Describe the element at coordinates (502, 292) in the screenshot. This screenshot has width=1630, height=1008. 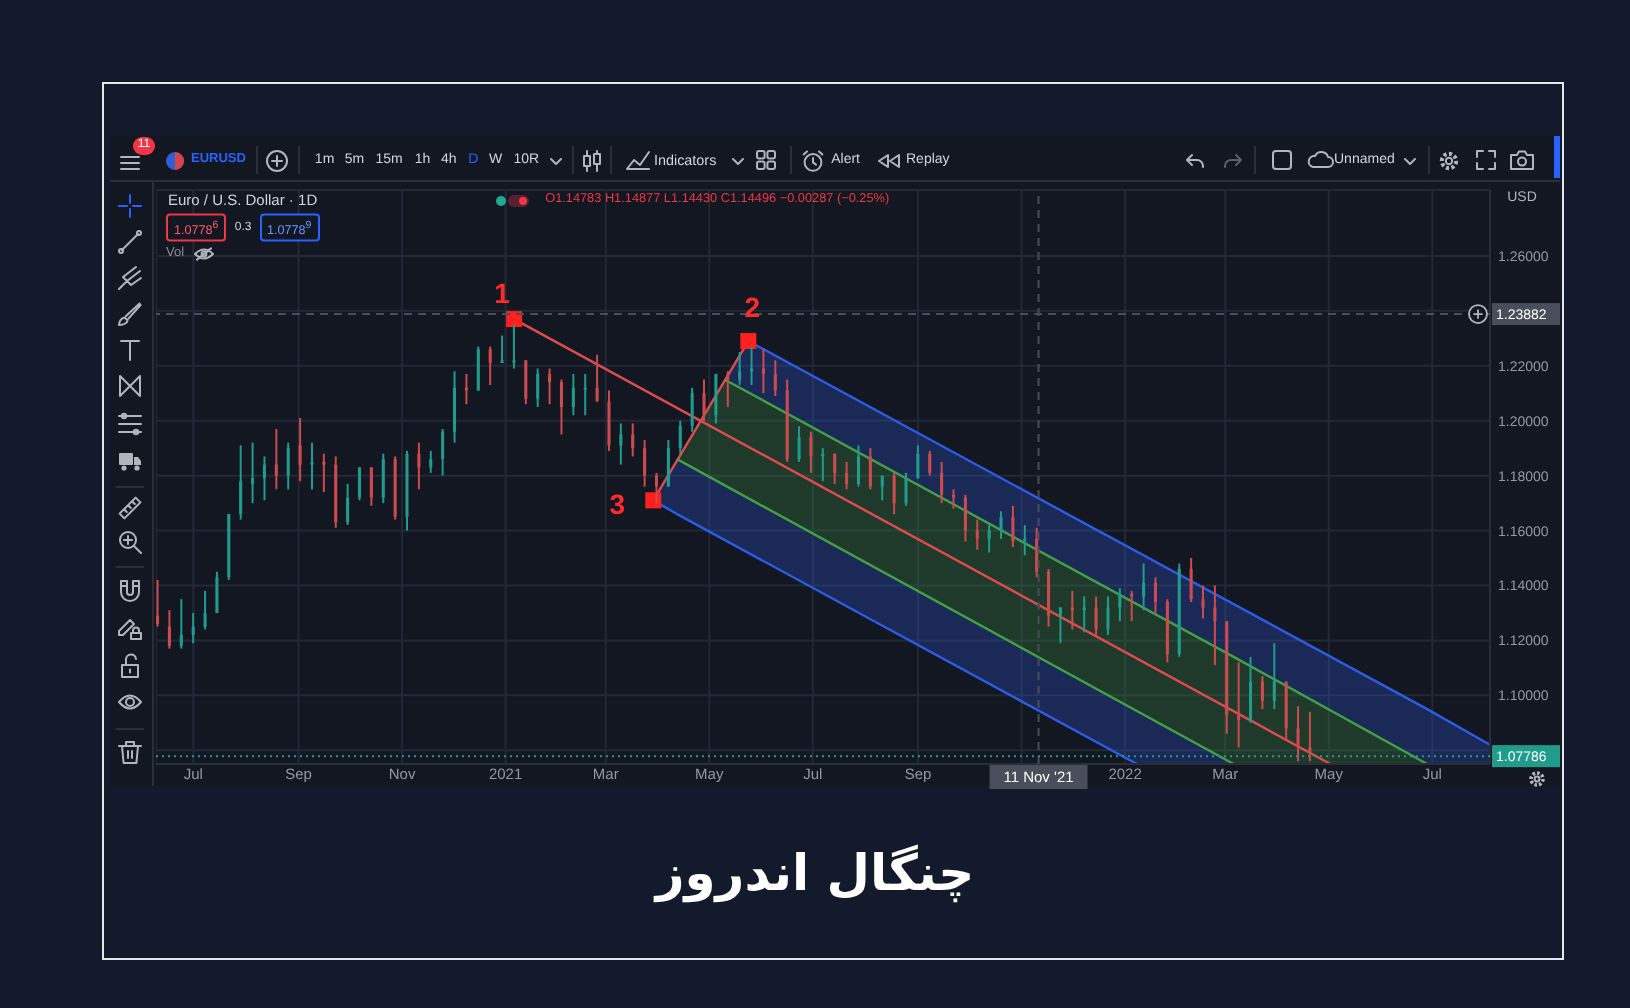
I see `annotation: 1` at that location.